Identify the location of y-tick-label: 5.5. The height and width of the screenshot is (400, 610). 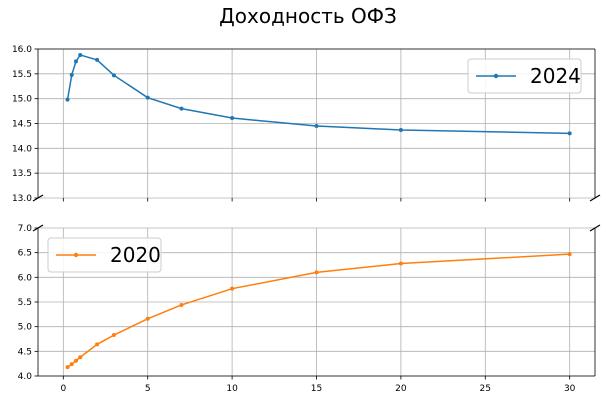
(25, 303).